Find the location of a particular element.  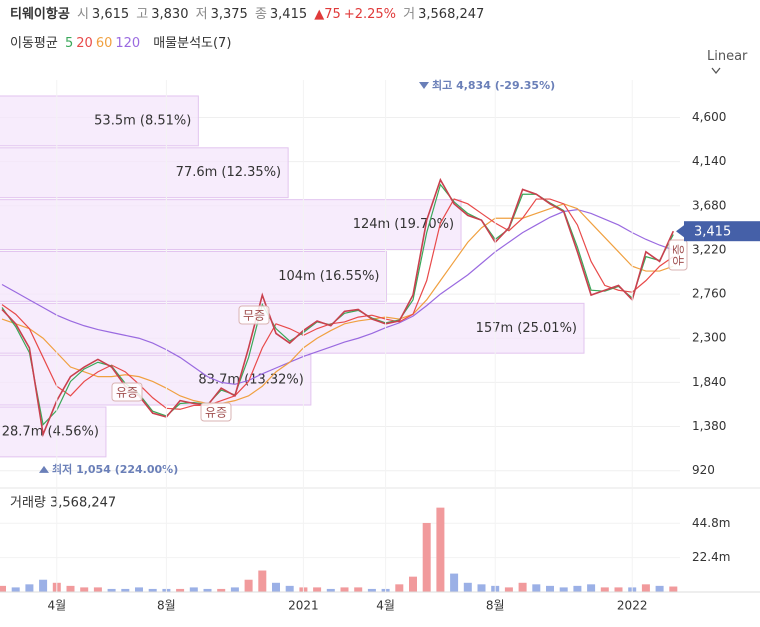

profile-label: 53.5m (8.51%) is located at coordinates (142, 120).